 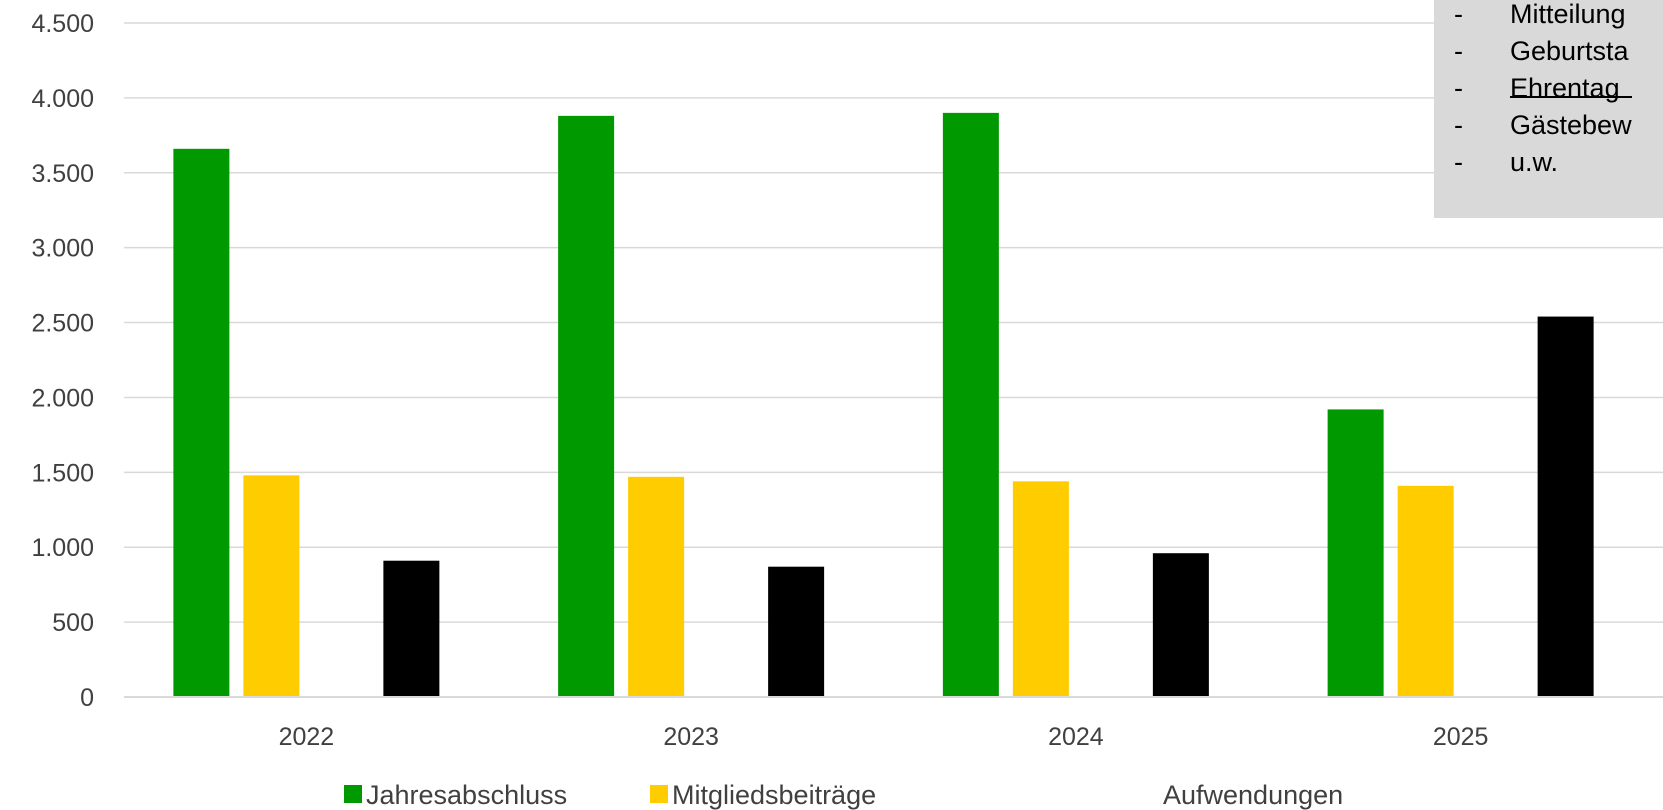 I want to click on y-tick-label: 2.000, so click(x=62, y=398).